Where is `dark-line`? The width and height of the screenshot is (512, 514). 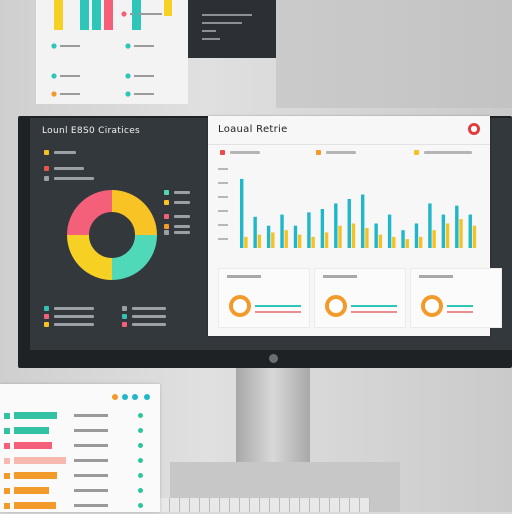
dark-line is located at coordinates (211, 39).